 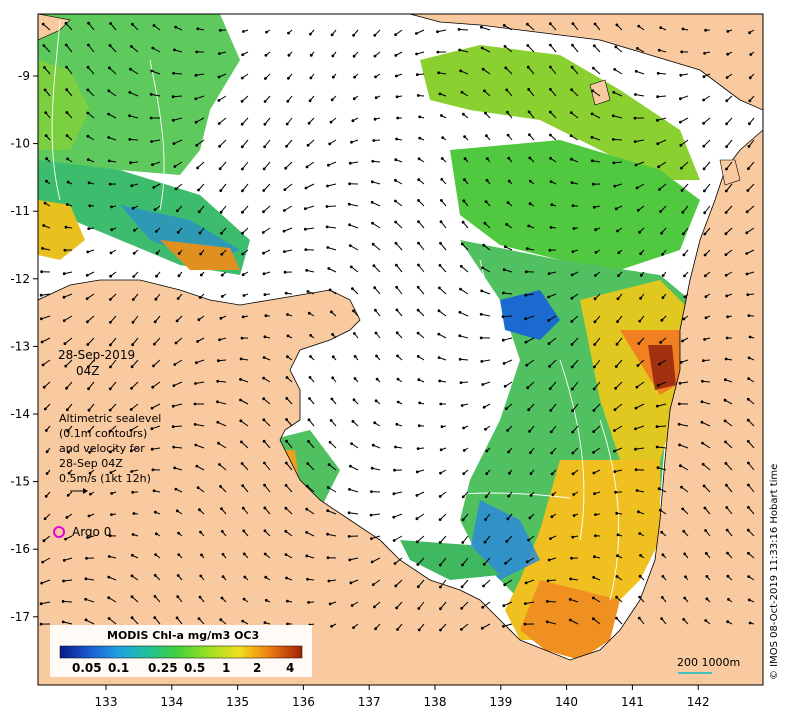 What do you see at coordinates (20, 211) in the screenshot?
I see `lat-tick-label: -11` at bounding box center [20, 211].